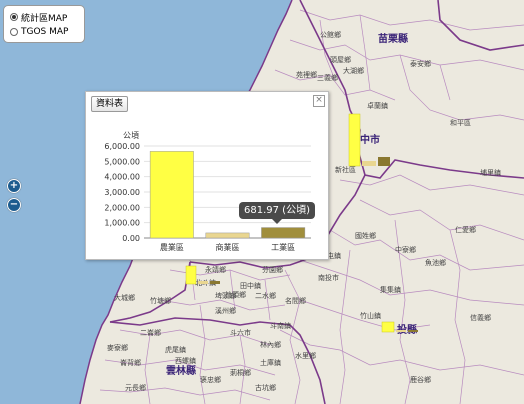  I want to click on radio-selected-icon, so click(14, 17).